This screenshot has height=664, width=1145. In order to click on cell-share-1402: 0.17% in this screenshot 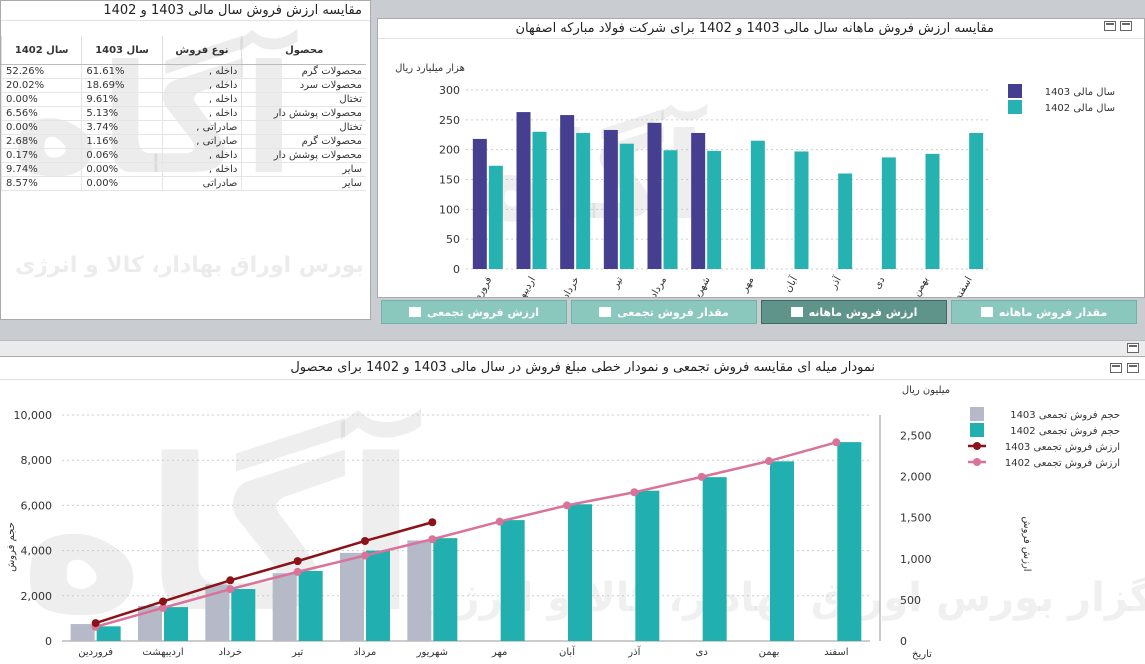, I will do `click(41, 155)`.